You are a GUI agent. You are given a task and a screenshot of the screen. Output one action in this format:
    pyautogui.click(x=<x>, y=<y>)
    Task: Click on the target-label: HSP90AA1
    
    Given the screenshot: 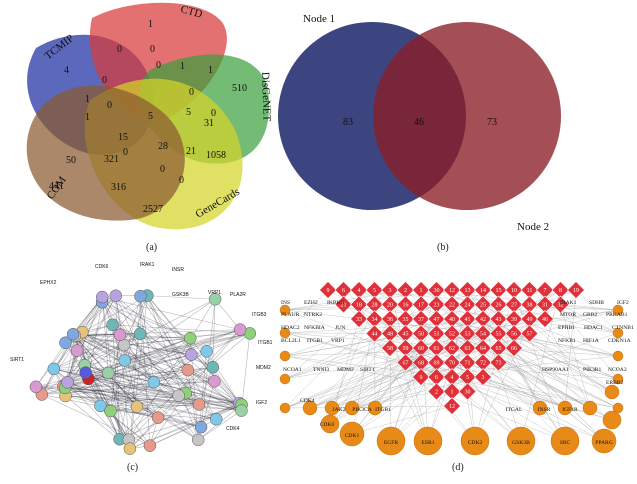 What is the action you would take?
    pyautogui.click(x=555, y=370)
    